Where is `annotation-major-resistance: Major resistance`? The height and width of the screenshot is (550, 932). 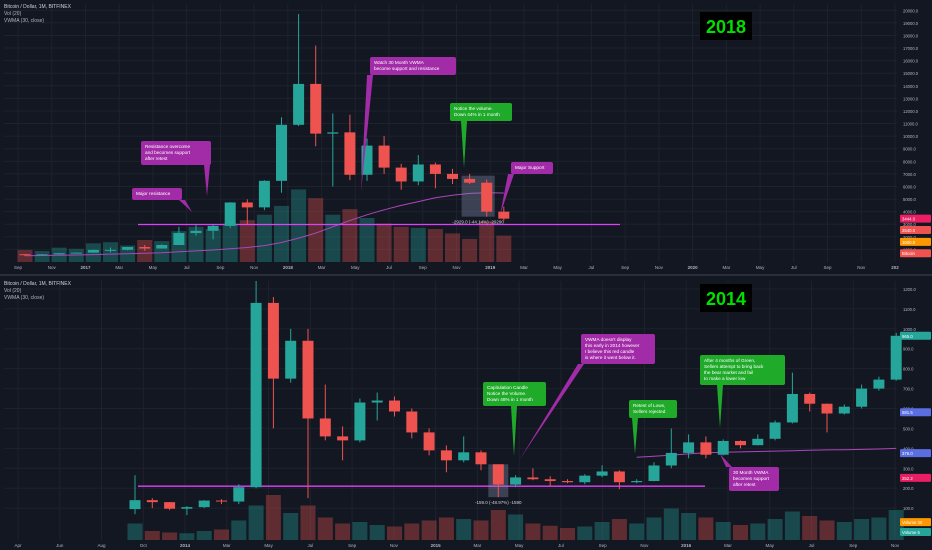
annotation-major-resistance: Major resistance is located at coordinates (162, 200).